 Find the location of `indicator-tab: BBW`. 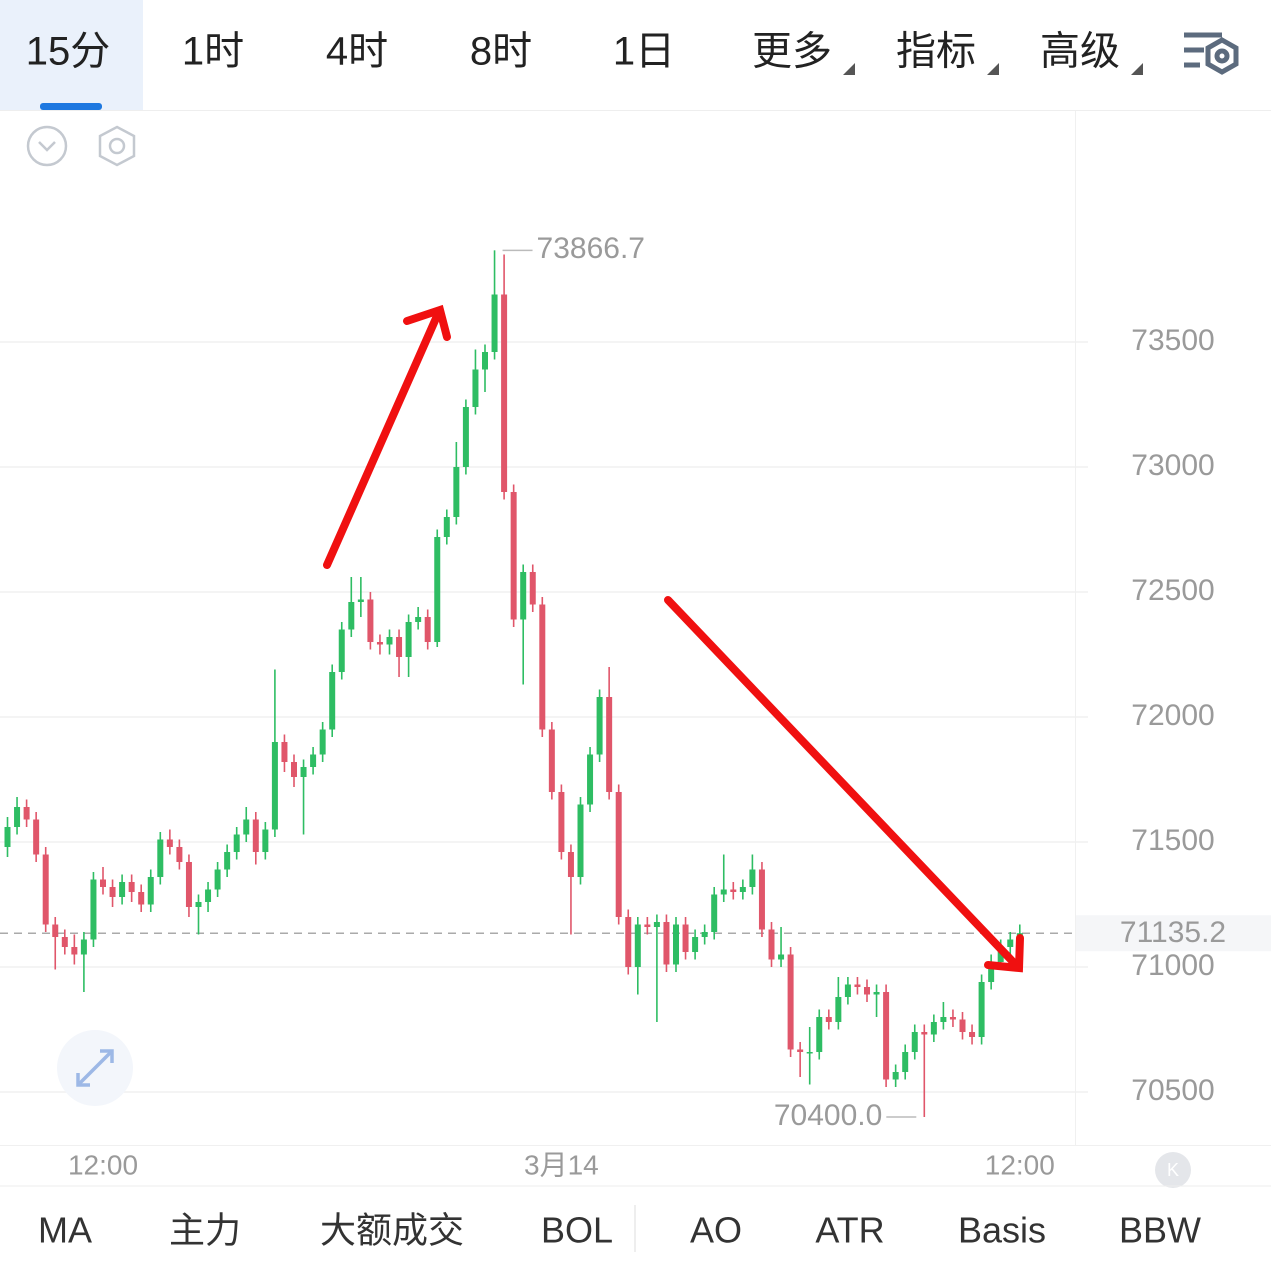

indicator-tab: BBW is located at coordinates (1160, 1230).